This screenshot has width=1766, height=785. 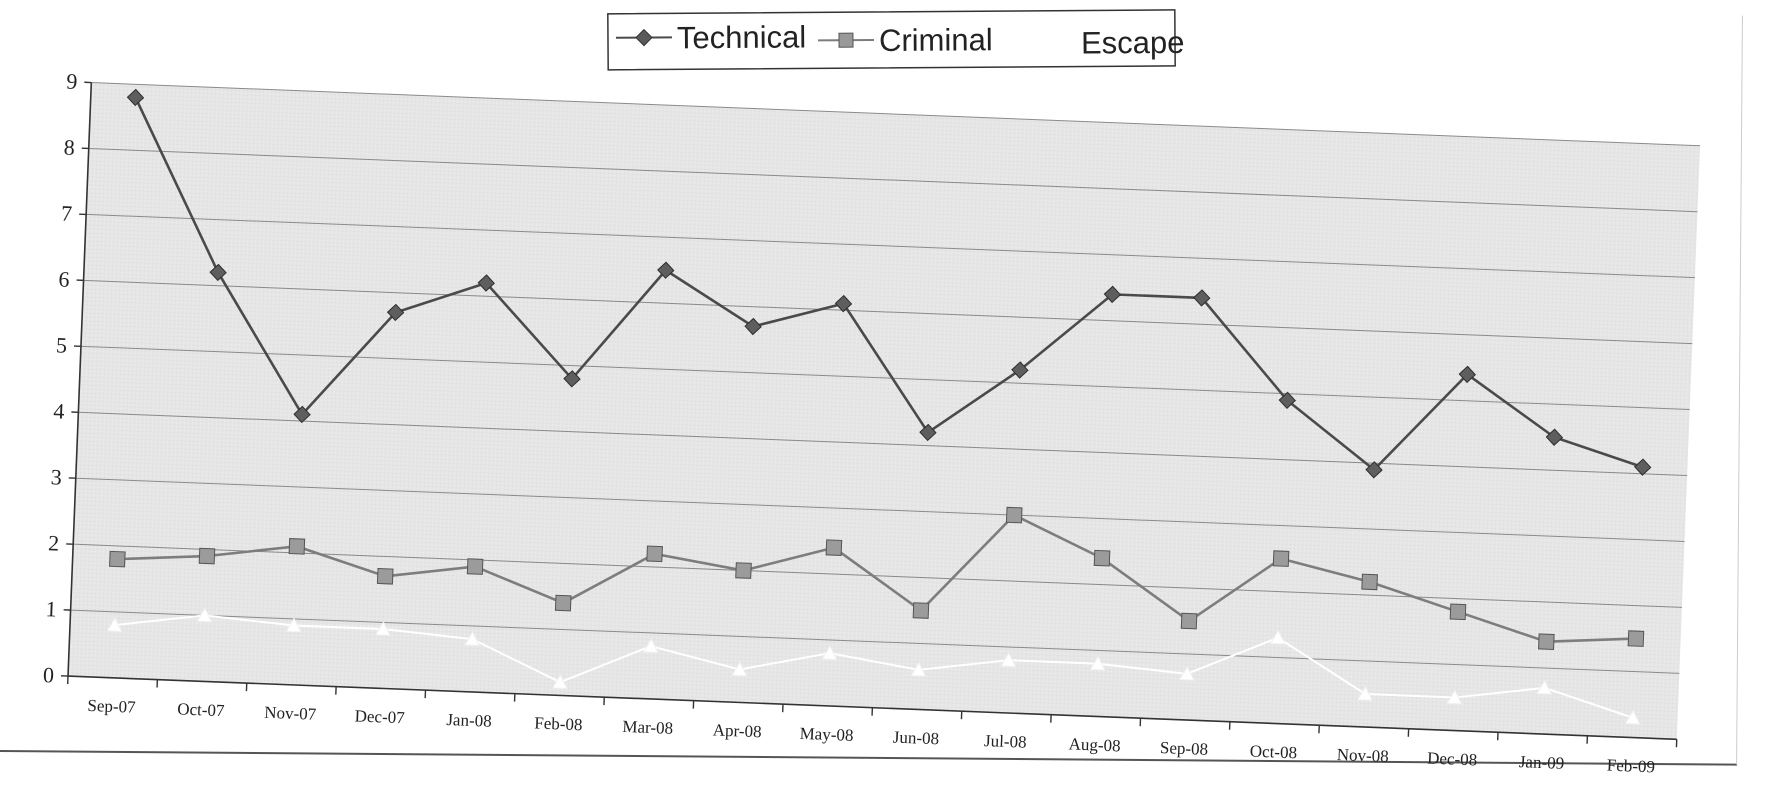 What do you see at coordinates (915, 738) in the screenshot?
I see `x-tick-label: Jun-08` at bounding box center [915, 738].